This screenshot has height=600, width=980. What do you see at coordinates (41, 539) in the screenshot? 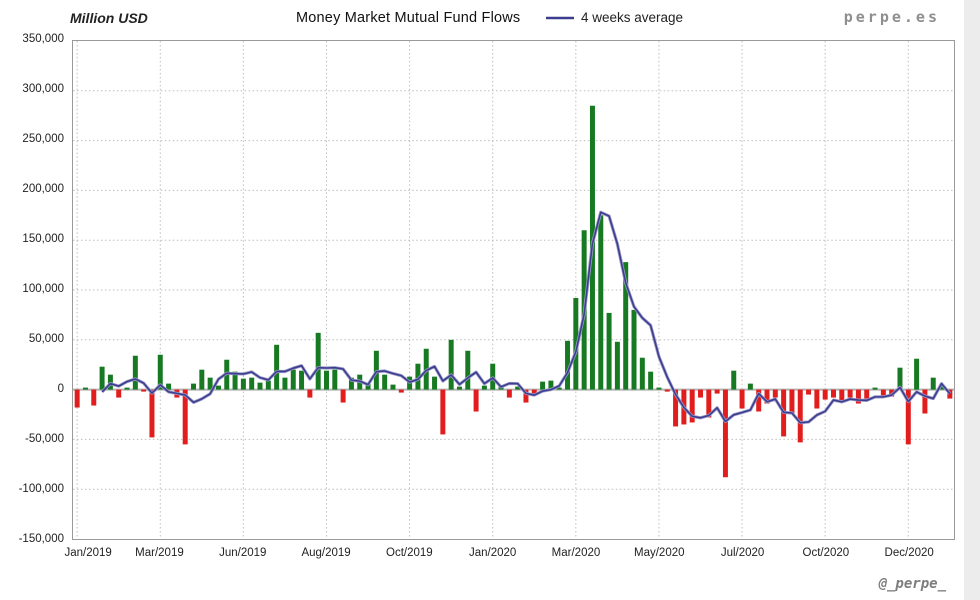
I see `y-tick-label: -150,000` at bounding box center [41, 539].